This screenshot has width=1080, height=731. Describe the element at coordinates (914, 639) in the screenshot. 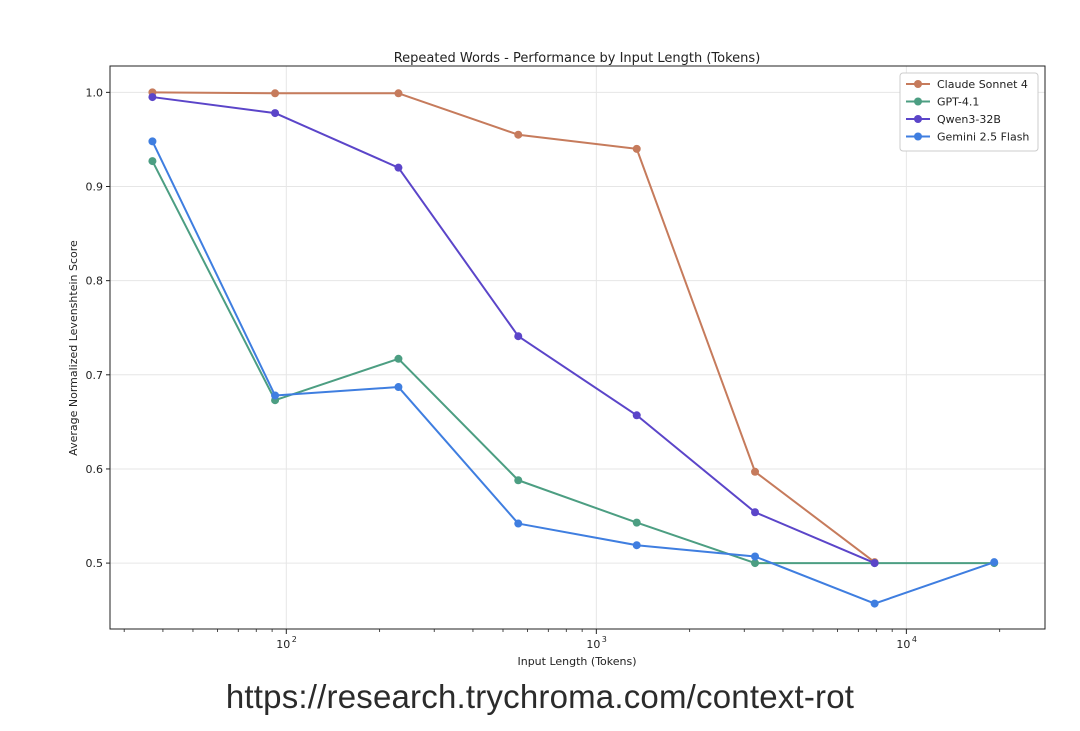

I see `x-tick-exponent: 4` at that location.